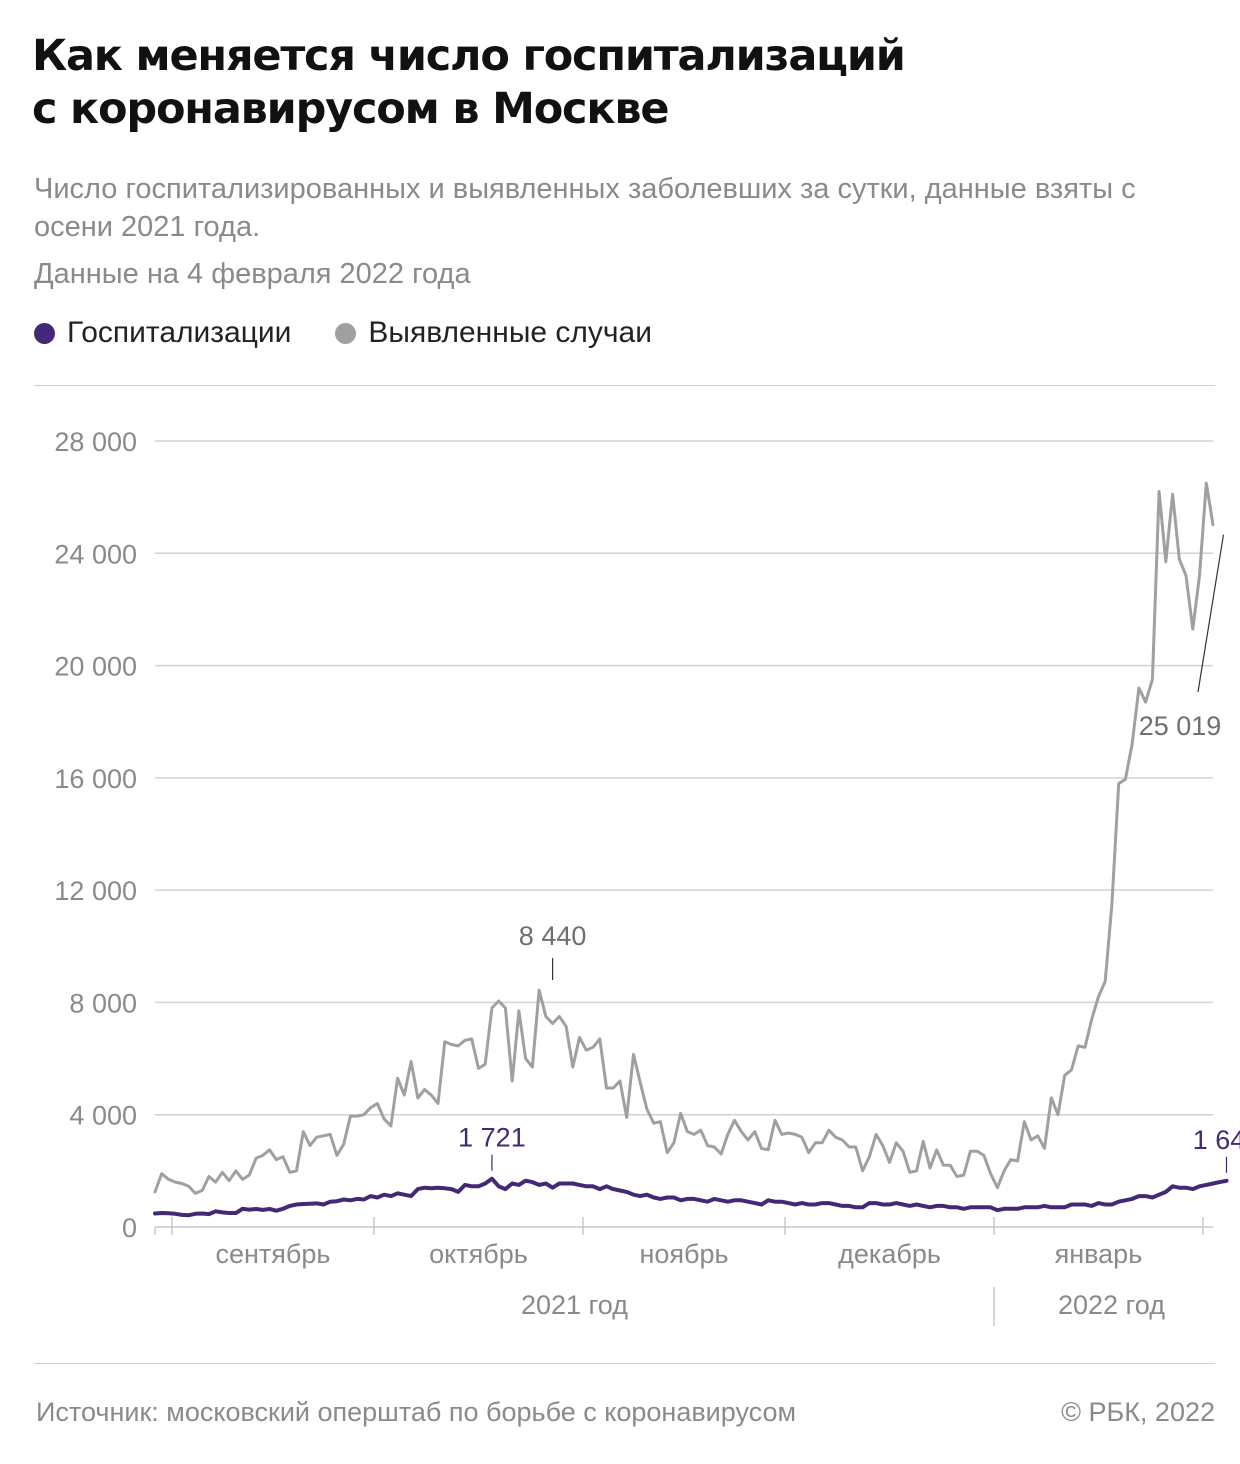  What do you see at coordinates (478, 1254) in the screenshot?
I see `x-tick-label: октябрь` at bounding box center [478, 1254].